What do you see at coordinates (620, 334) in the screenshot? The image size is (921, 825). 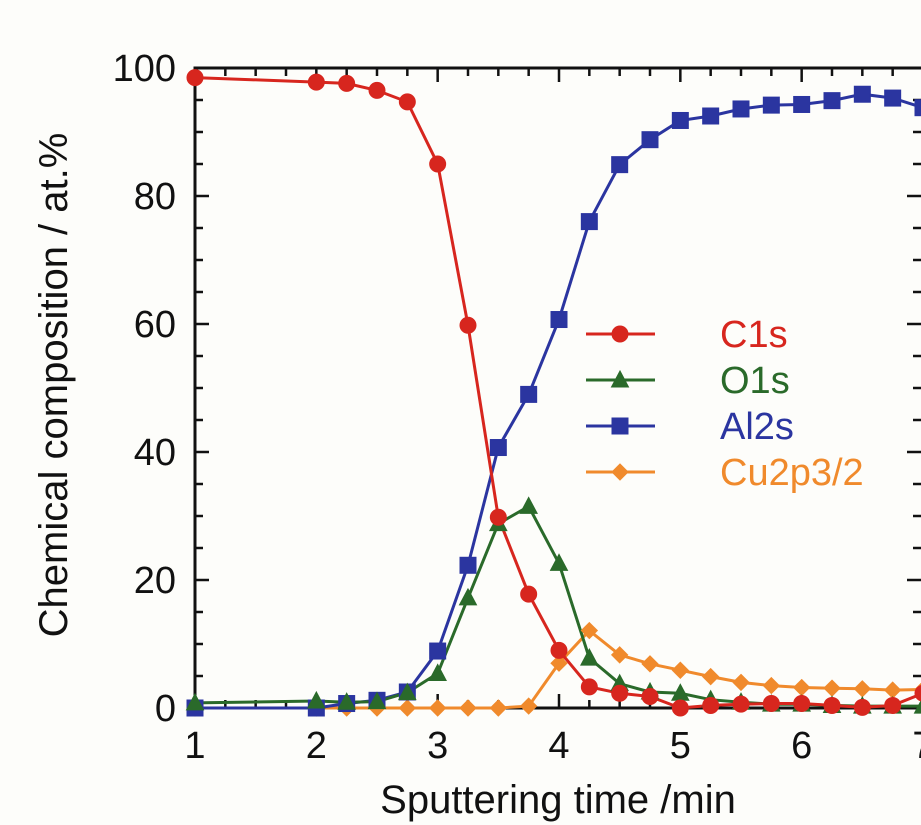 I see `legend-marker-c1s` at bounding box center [620, 334].